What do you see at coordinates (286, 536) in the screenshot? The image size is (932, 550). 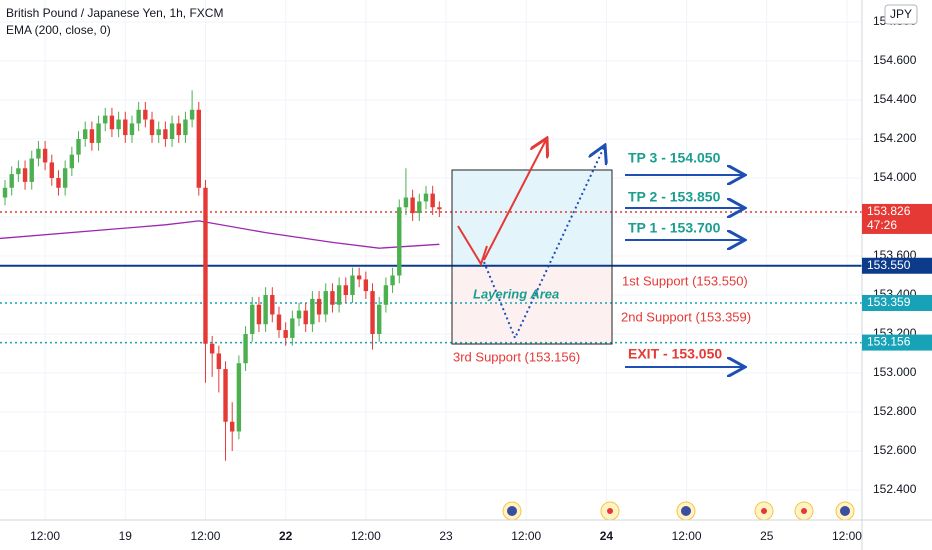 I see `x-tick-label: 22` at bounding box center [286, 536].